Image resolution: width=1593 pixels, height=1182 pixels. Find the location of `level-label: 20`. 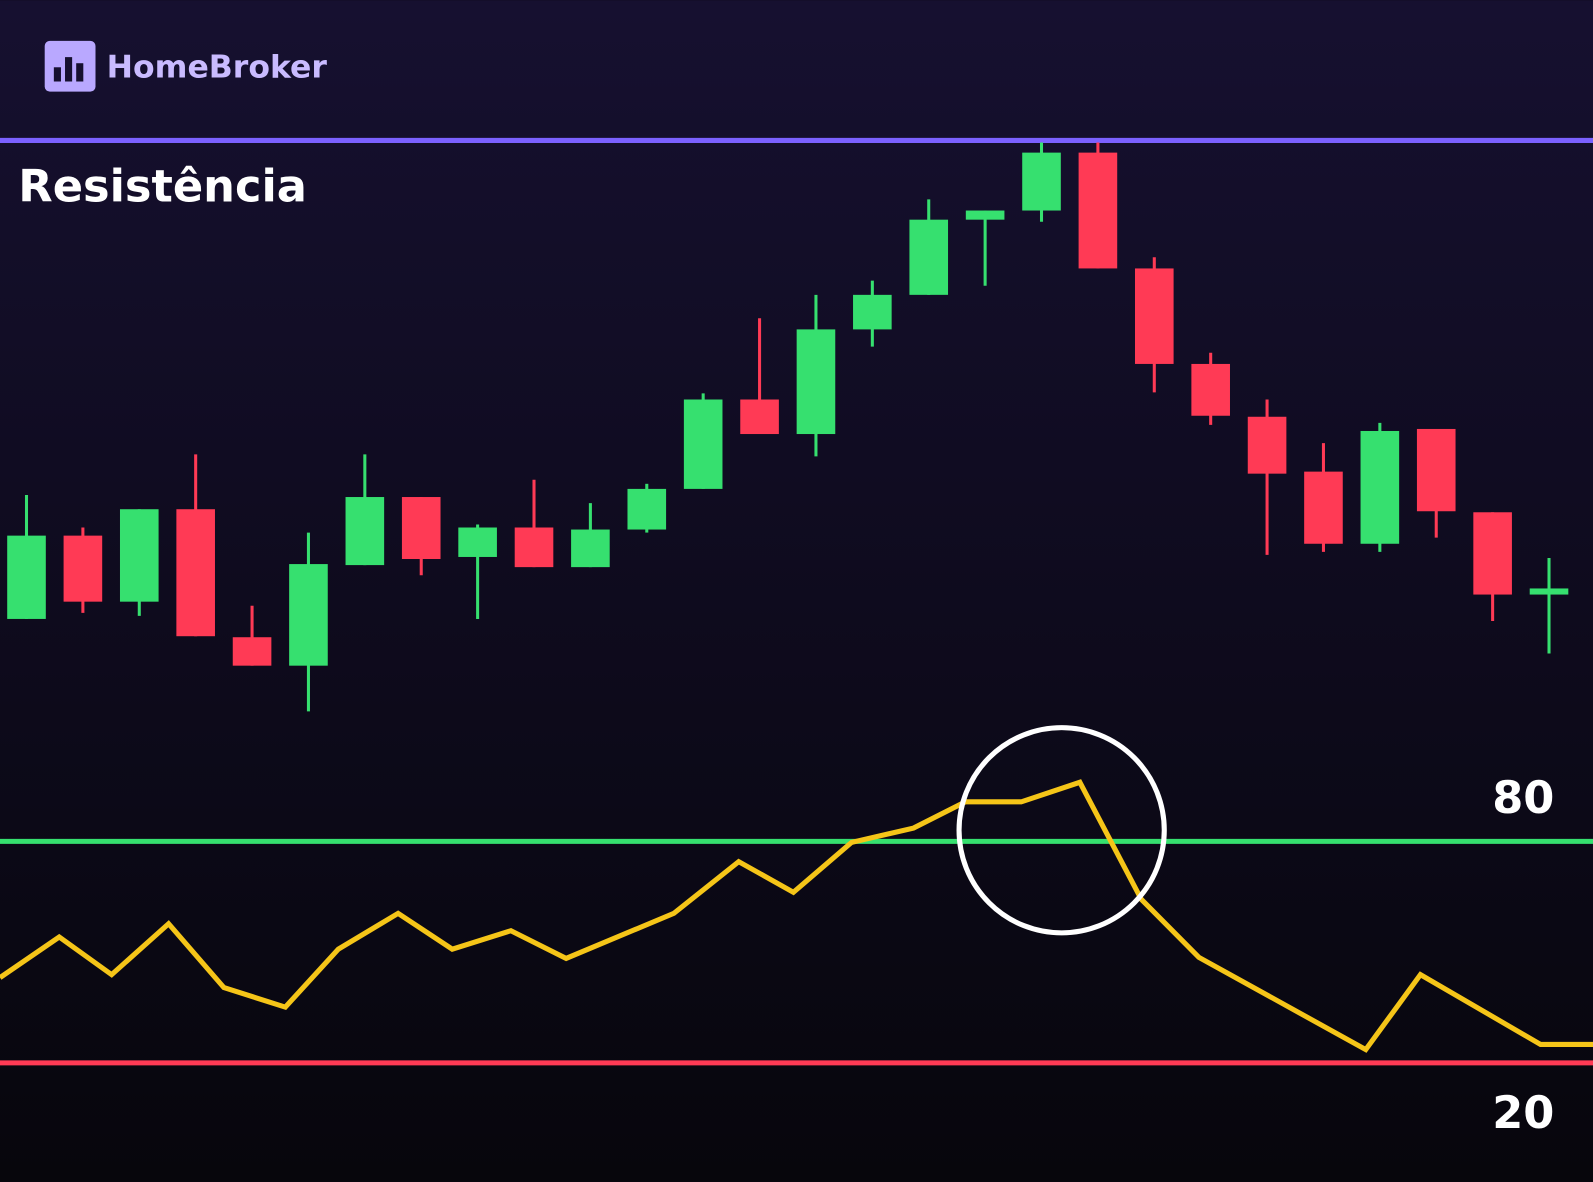

level-label: 20 is located at coordinates (1523, 1113).